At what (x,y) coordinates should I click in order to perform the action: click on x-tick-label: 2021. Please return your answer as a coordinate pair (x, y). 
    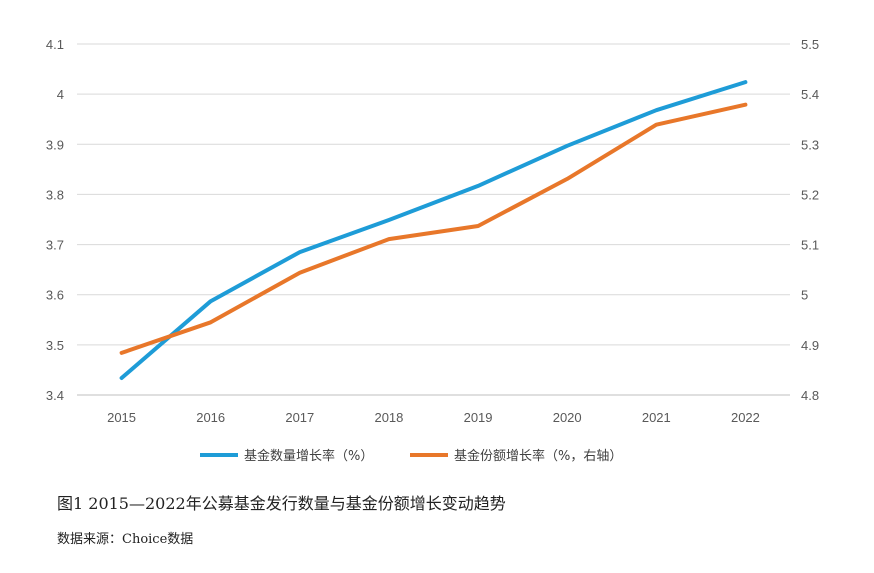
    Looking at the image, I should click on (656, 417).